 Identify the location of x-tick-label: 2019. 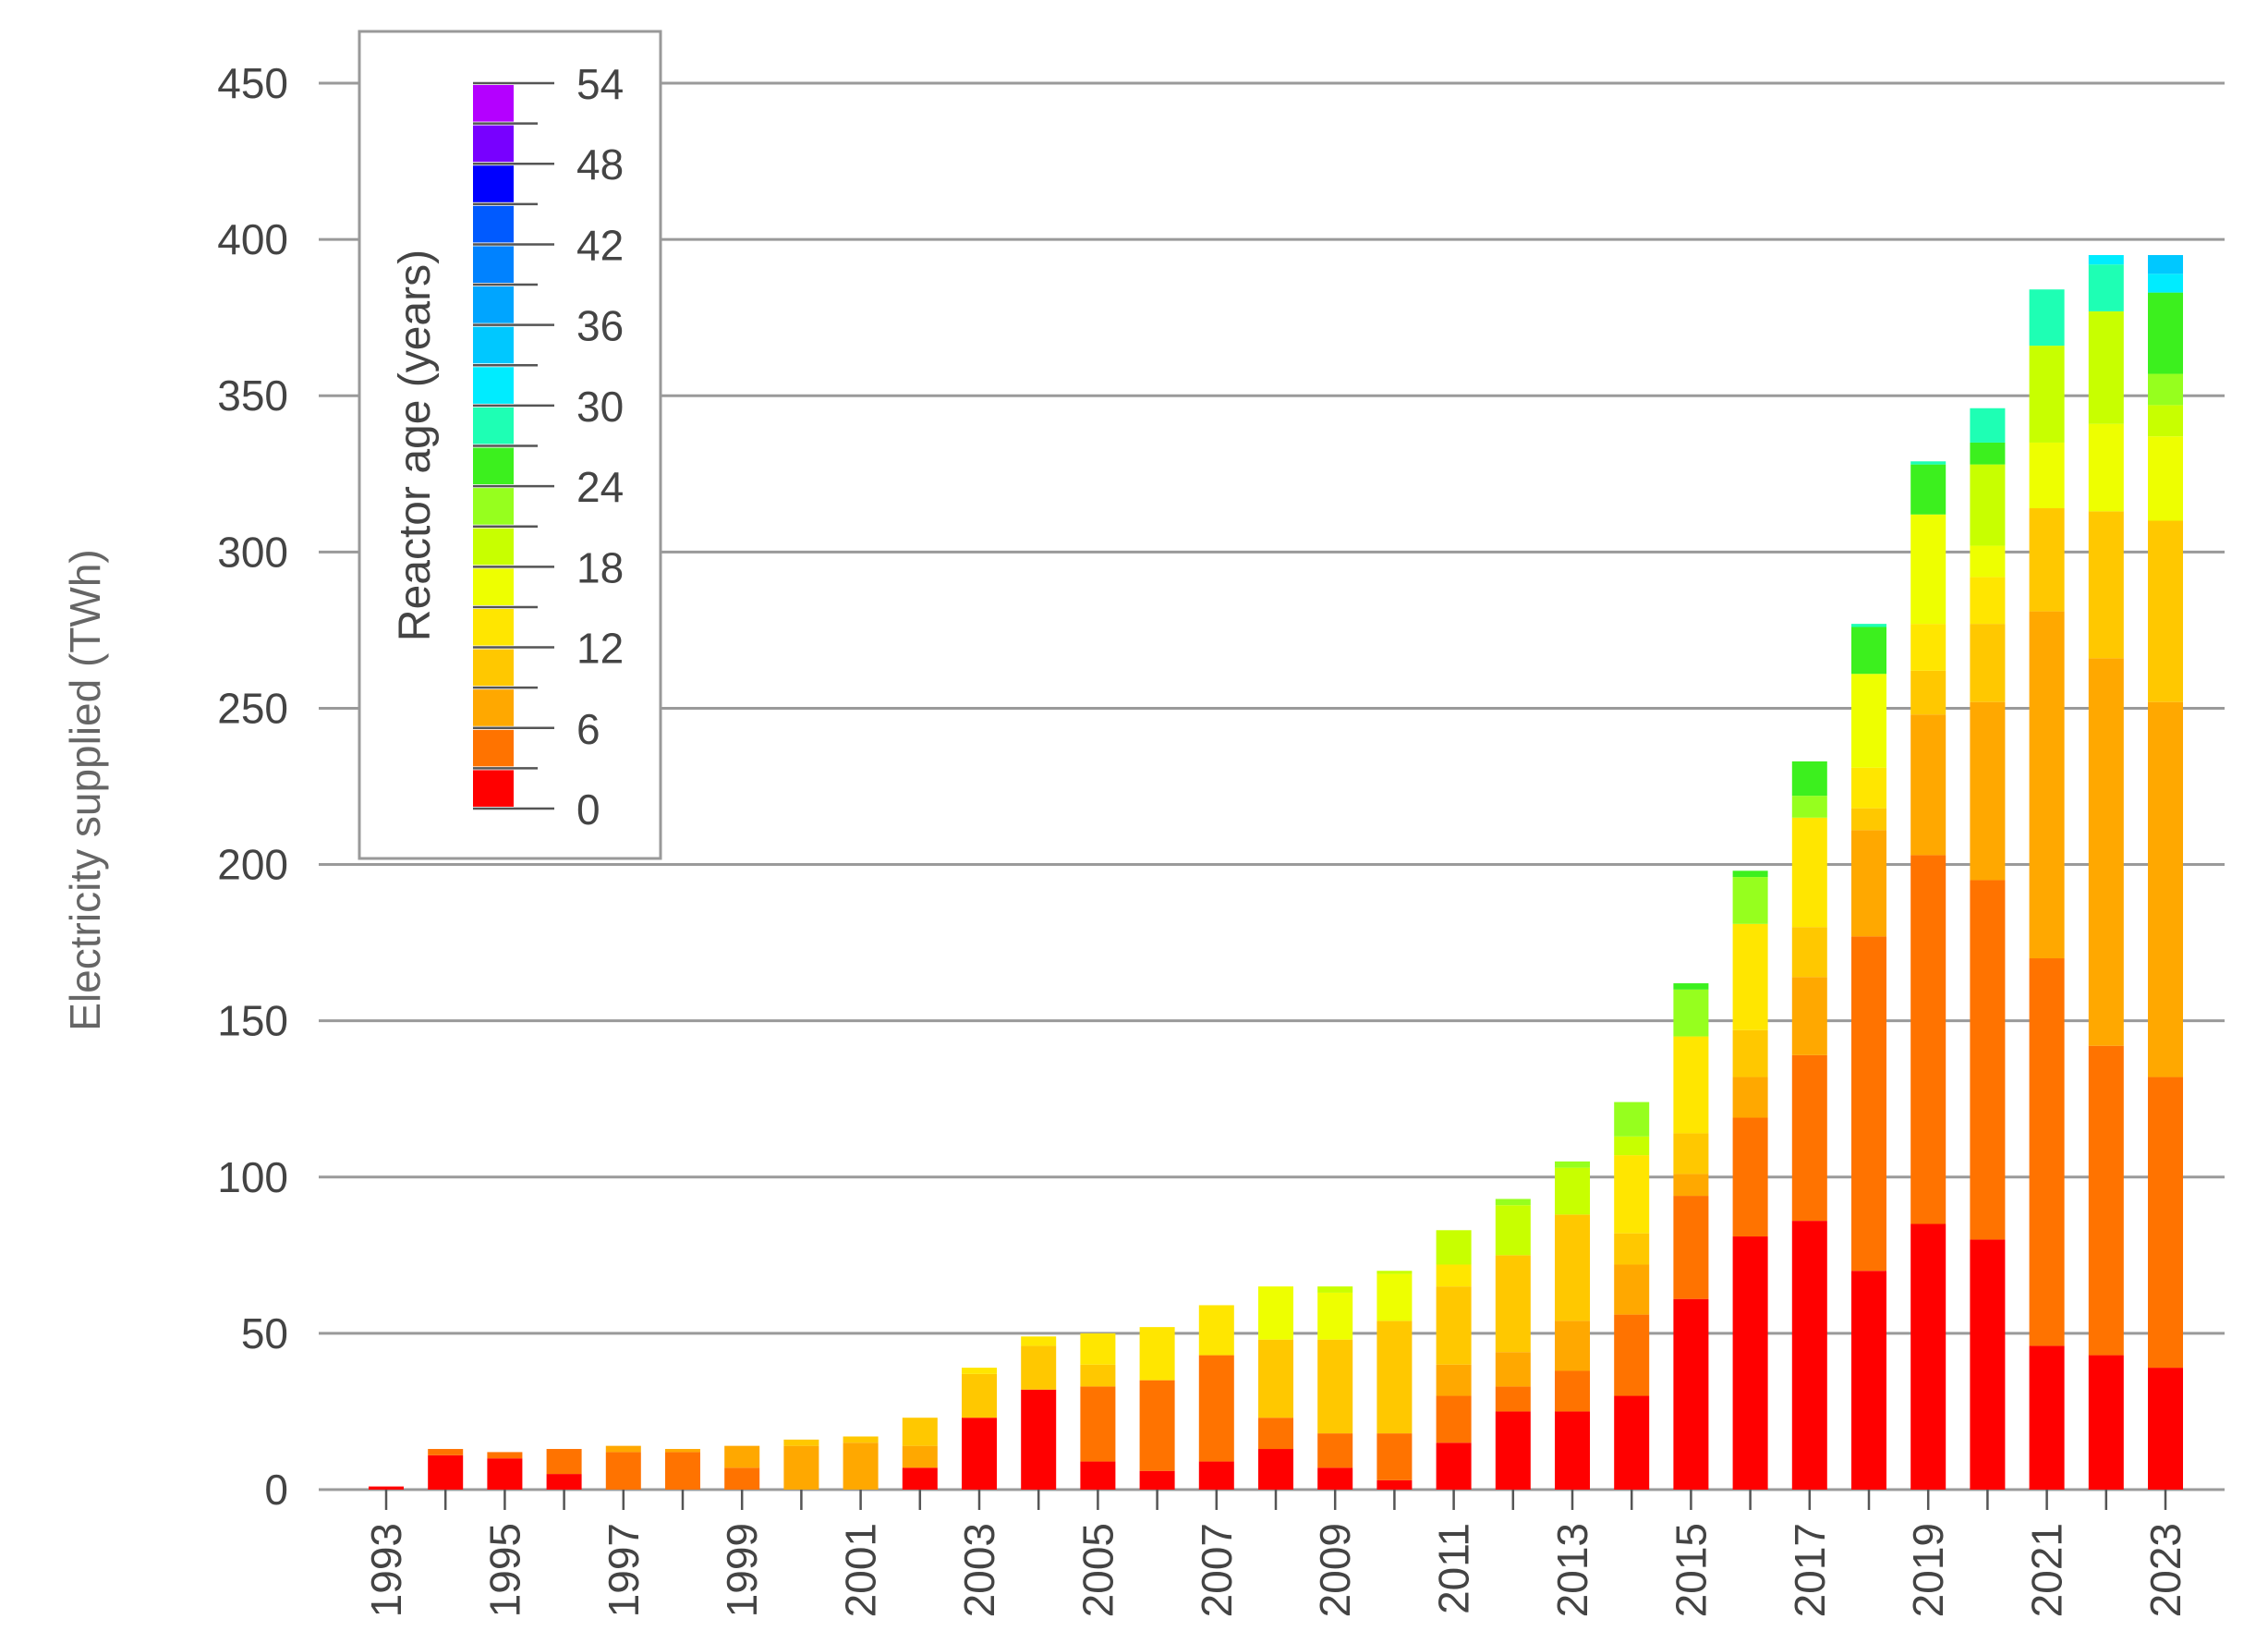
(1928, 1570).